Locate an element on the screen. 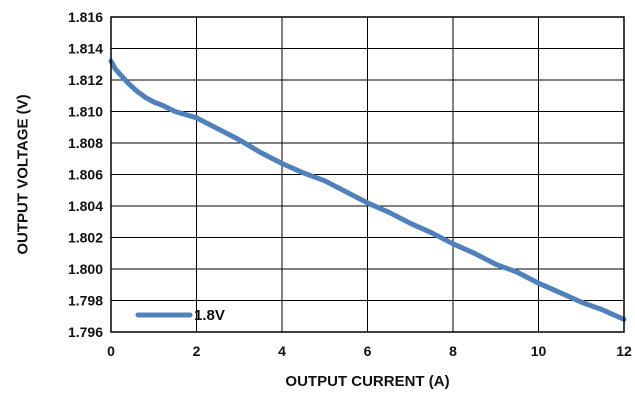 The image size is (635, 399). legend: 1.8V is located at coordinates (180, 315).